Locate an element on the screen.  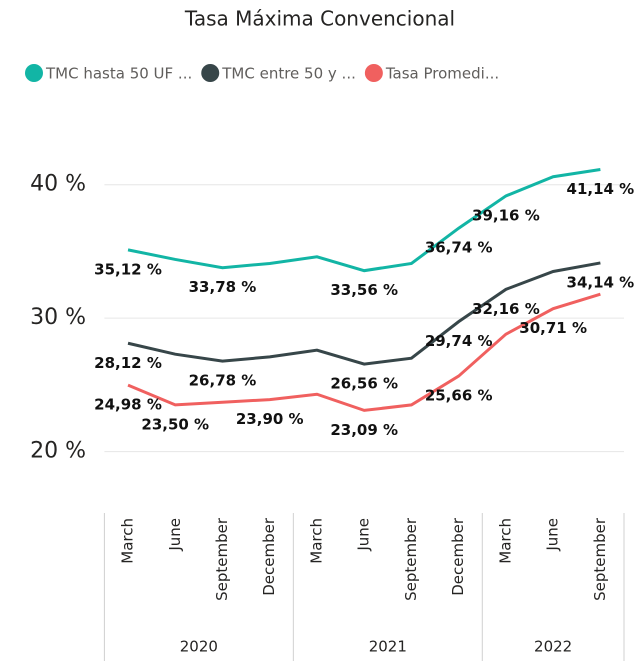
data-label: 30,71 % is located at coordinates (553, 328).